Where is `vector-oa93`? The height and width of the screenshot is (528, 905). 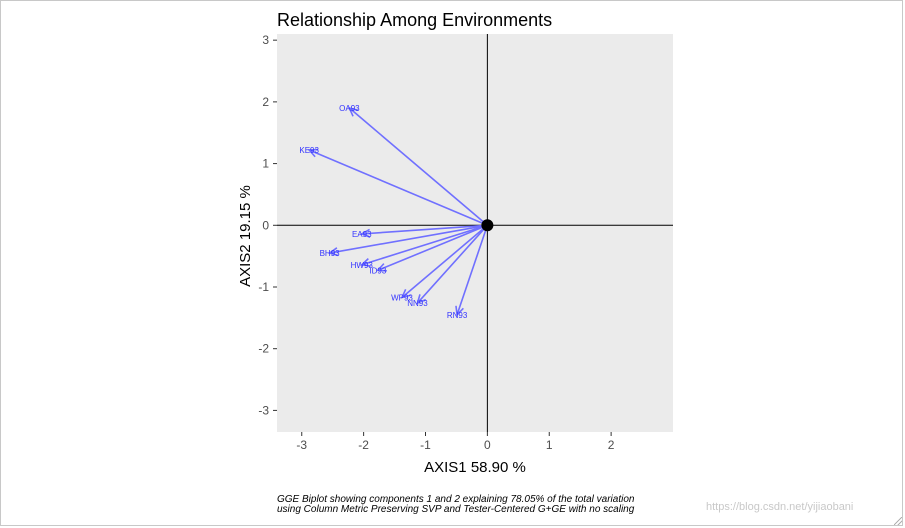 vector-oa93 is located at coordinates (418, 166).